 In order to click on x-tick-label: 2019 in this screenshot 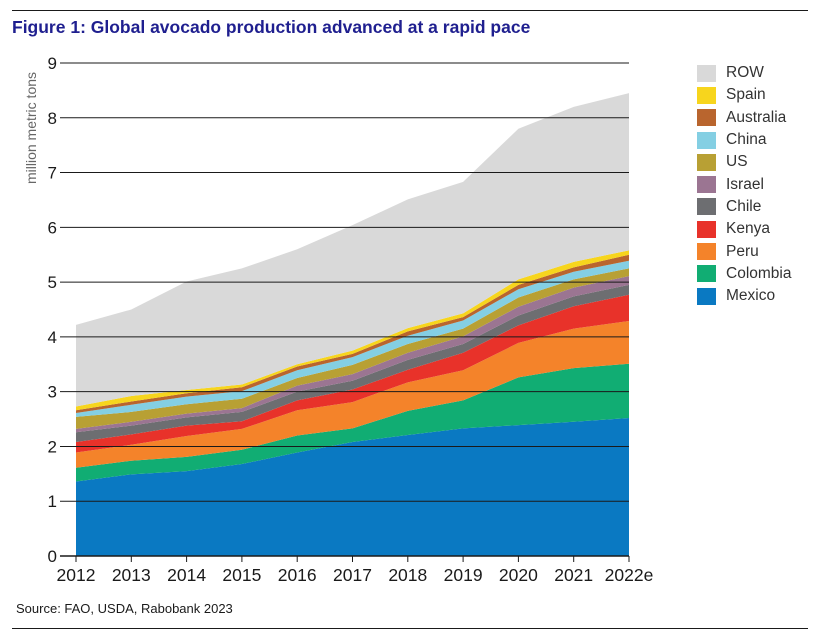, I will do `click(463, 575)`.